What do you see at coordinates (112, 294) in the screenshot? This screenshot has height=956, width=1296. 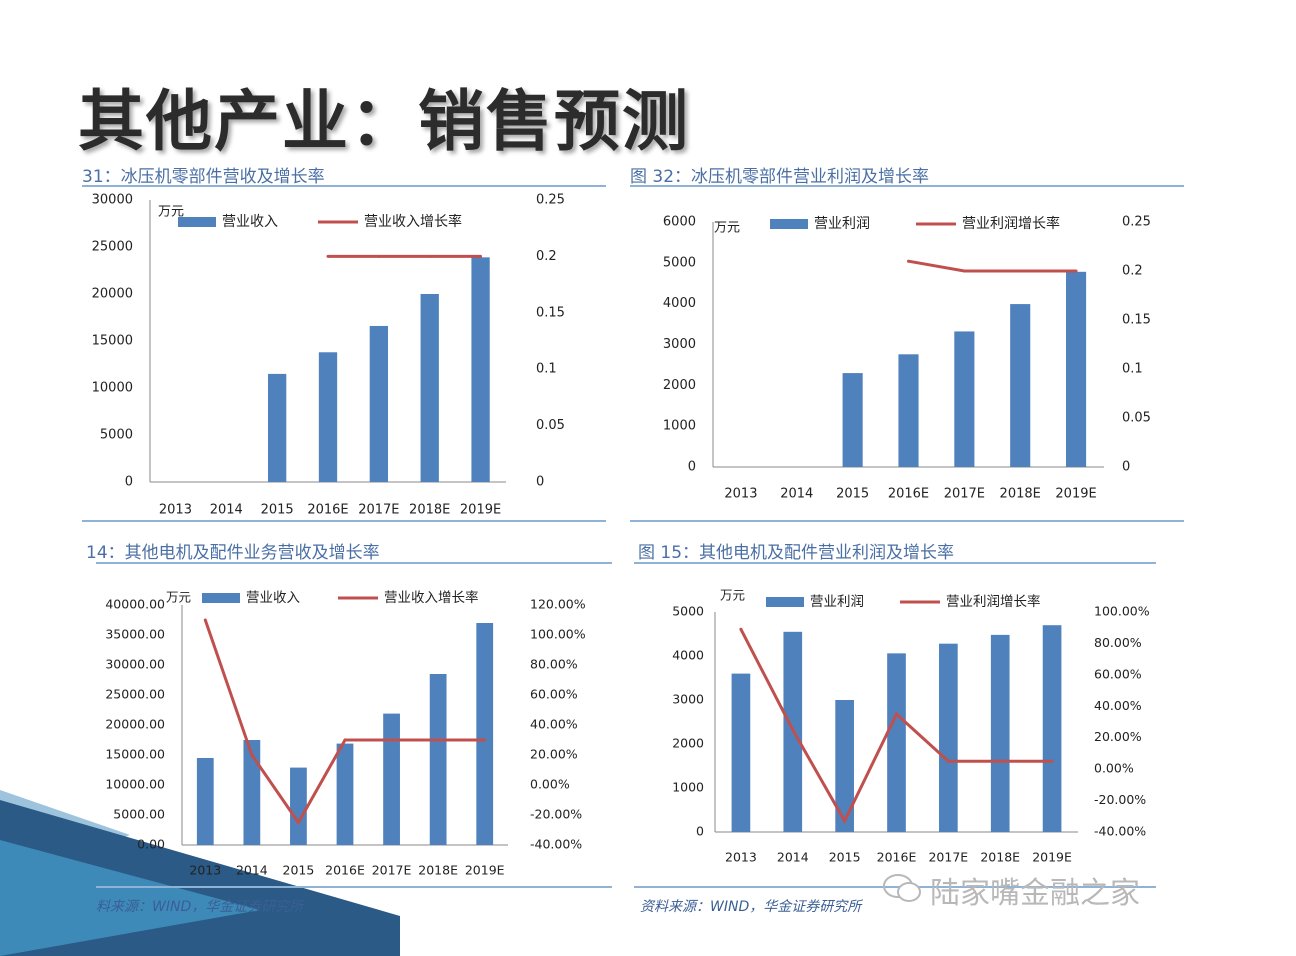 I see `y-left-tick-label: 20000` at bounding box center [112, 294].